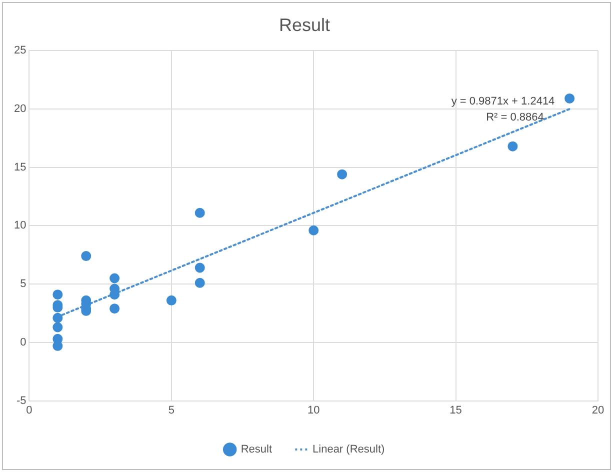 The width and height of the screenshot is (613, 472). Describe the element at coordinates (20, 109) in the screenshot. I see `y-tick-label: 20` at that location.